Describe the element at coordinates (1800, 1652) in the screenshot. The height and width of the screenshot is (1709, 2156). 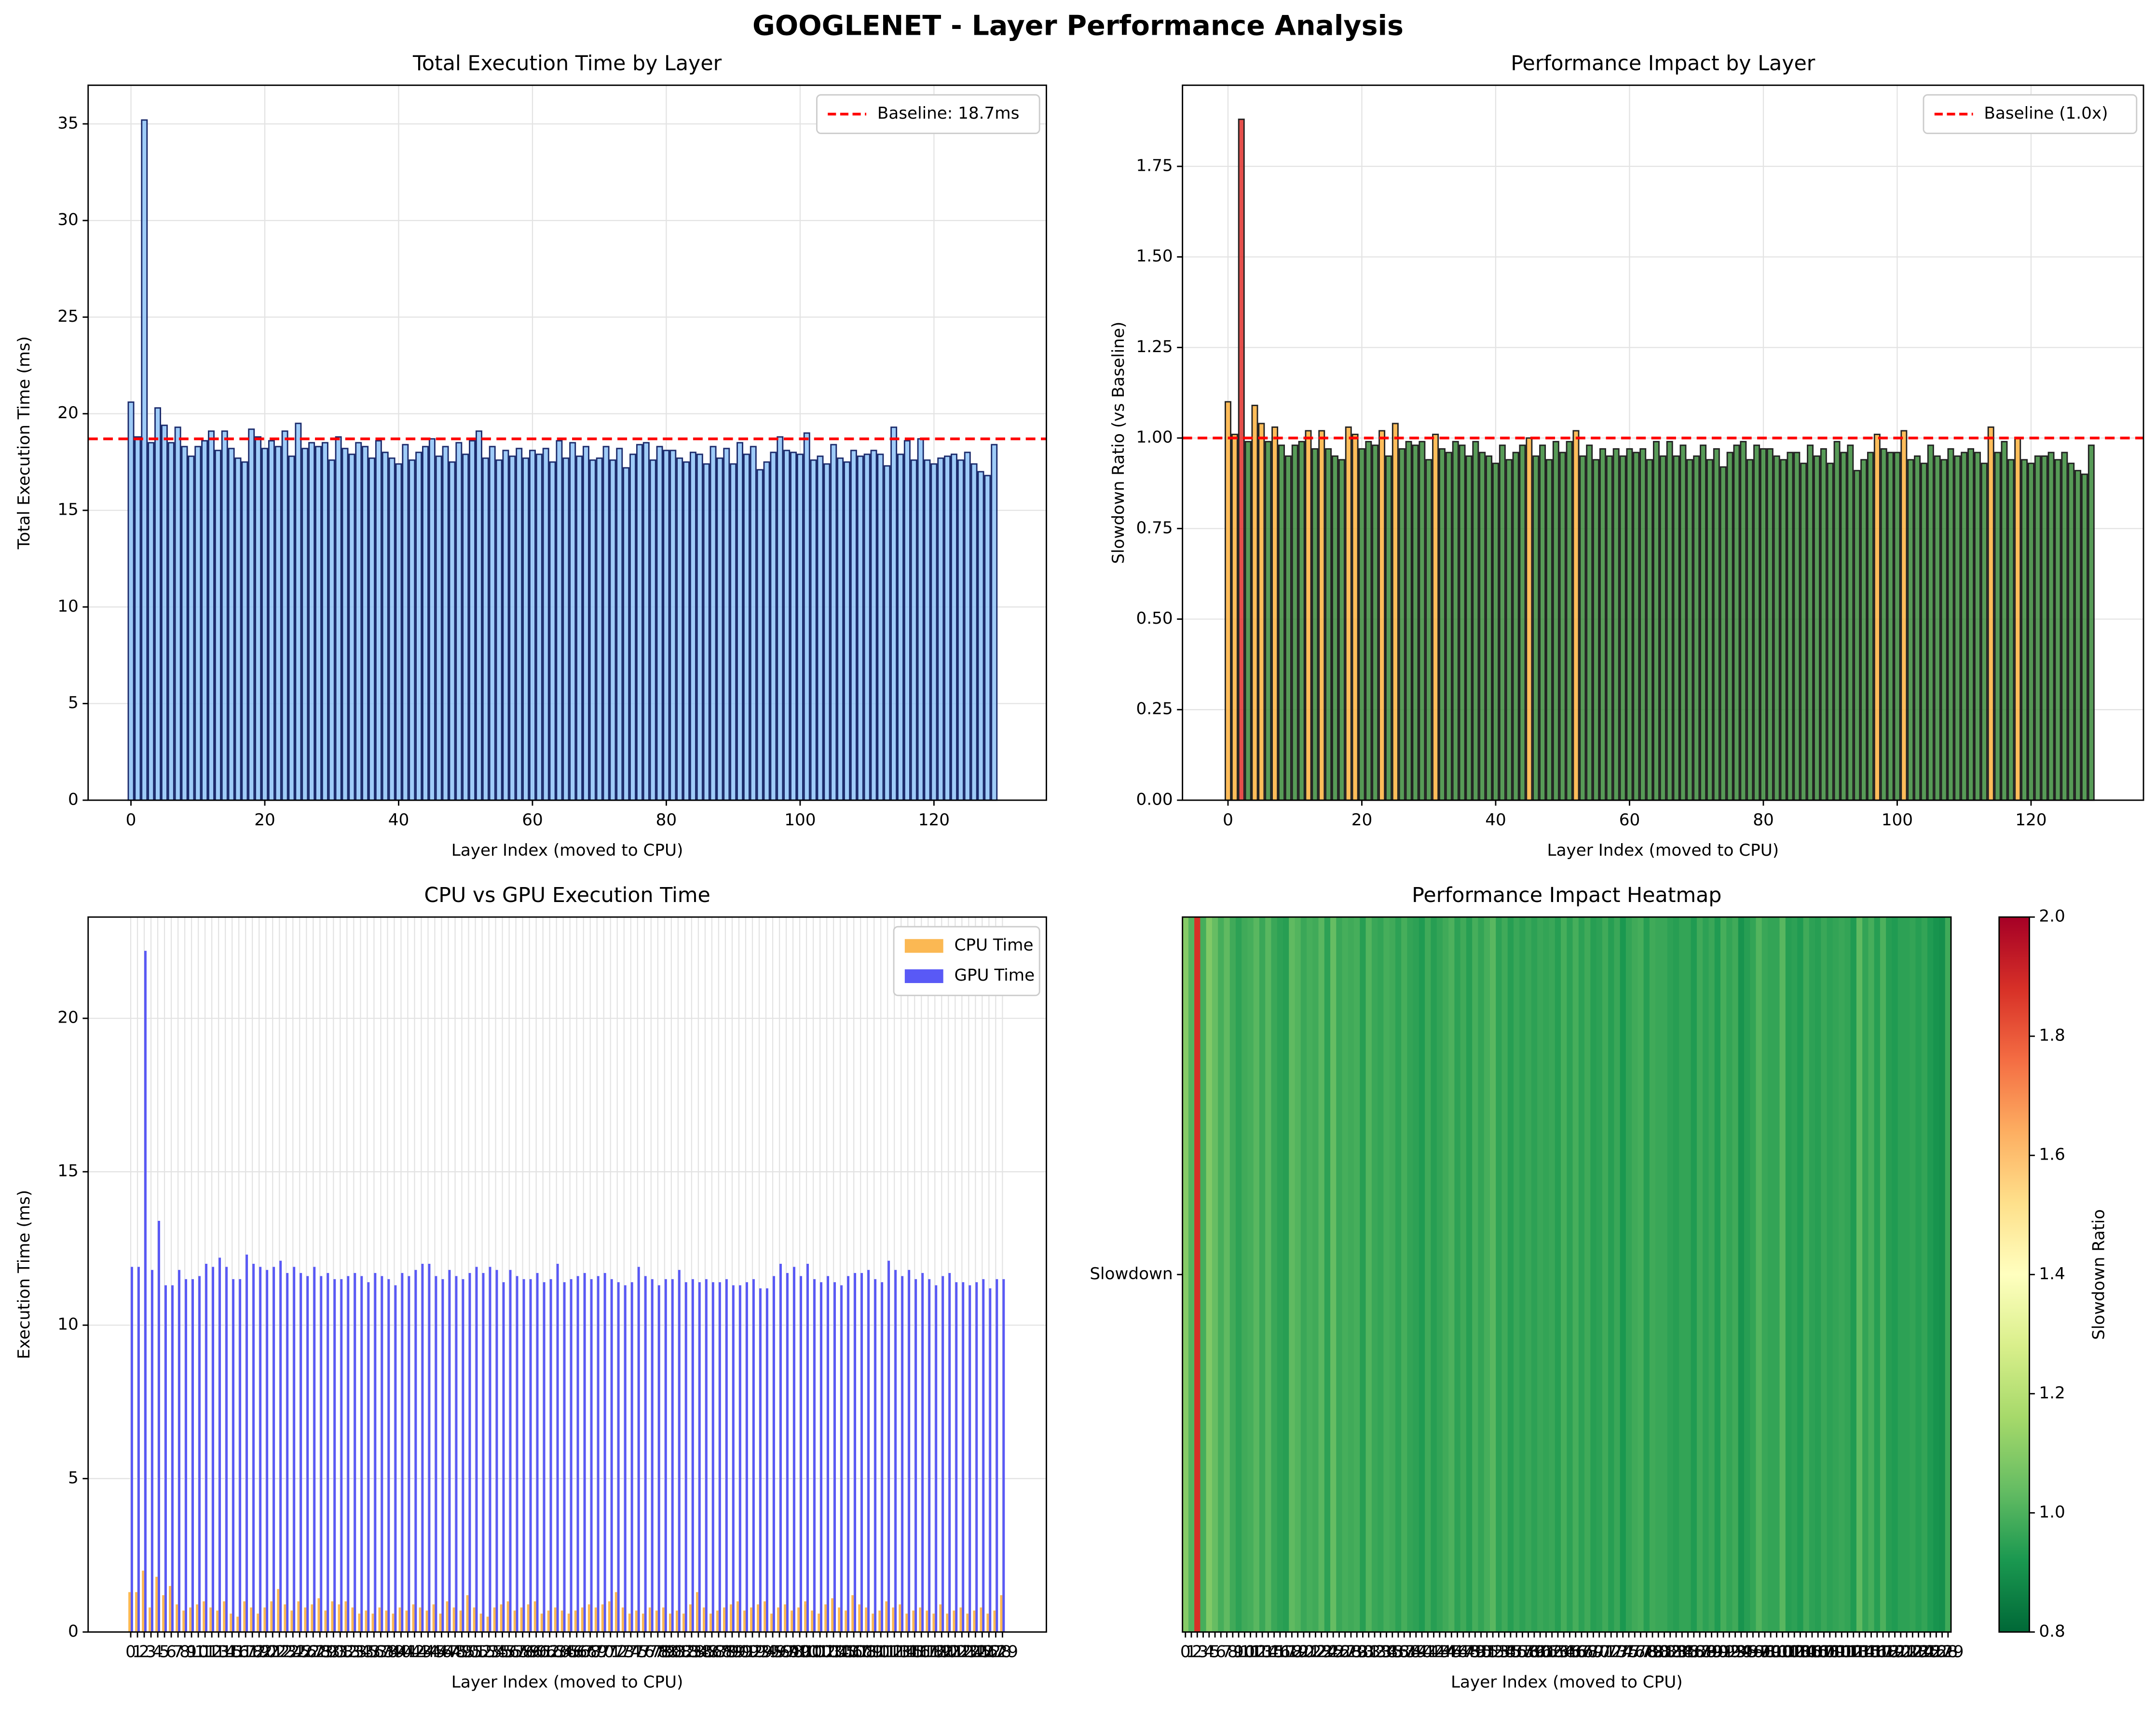
I see `x-tick-label: 104` at that location.